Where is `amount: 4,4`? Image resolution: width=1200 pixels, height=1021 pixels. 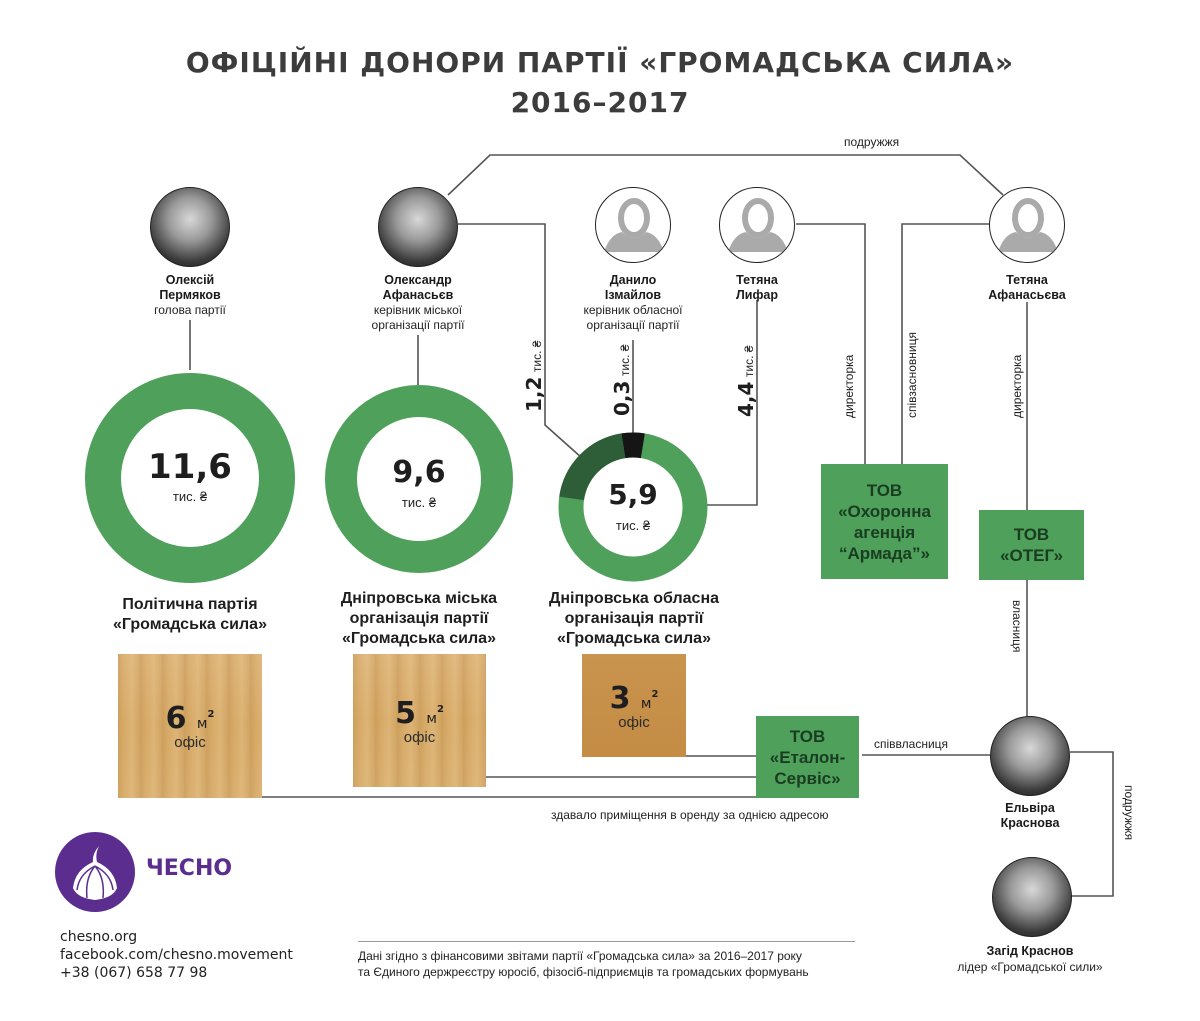
amount: 4,4 is located at coordinates (746, 399).